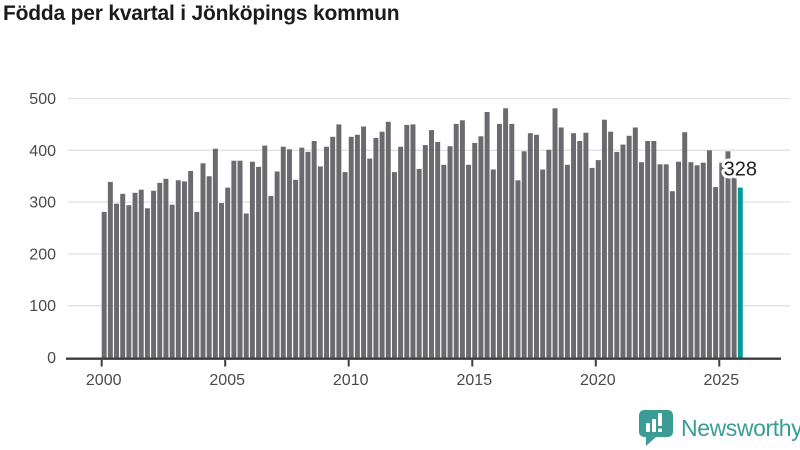 This screenshot has height=450, width=800. I want to click on newsworthy-logo: Newsworthy, so click(719, 428).